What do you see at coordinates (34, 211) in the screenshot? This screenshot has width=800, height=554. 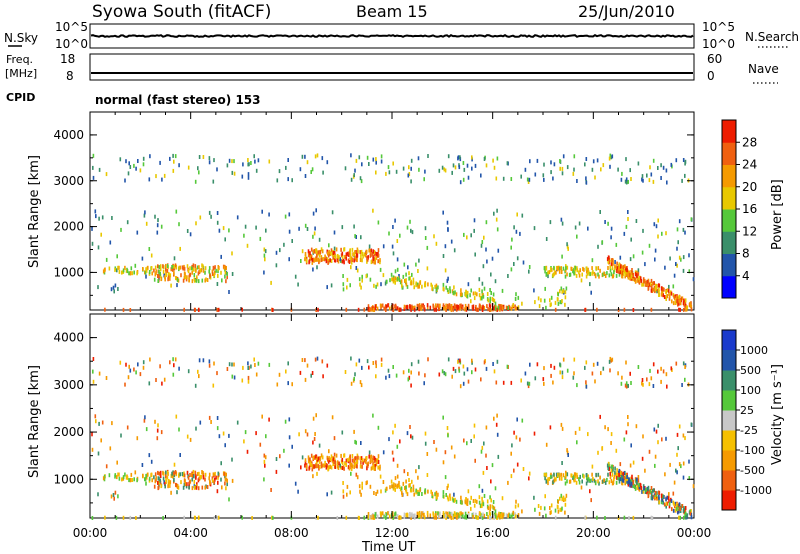 I see `power-ylabel: Slant Range [km]` at bounding box center [34, 211].